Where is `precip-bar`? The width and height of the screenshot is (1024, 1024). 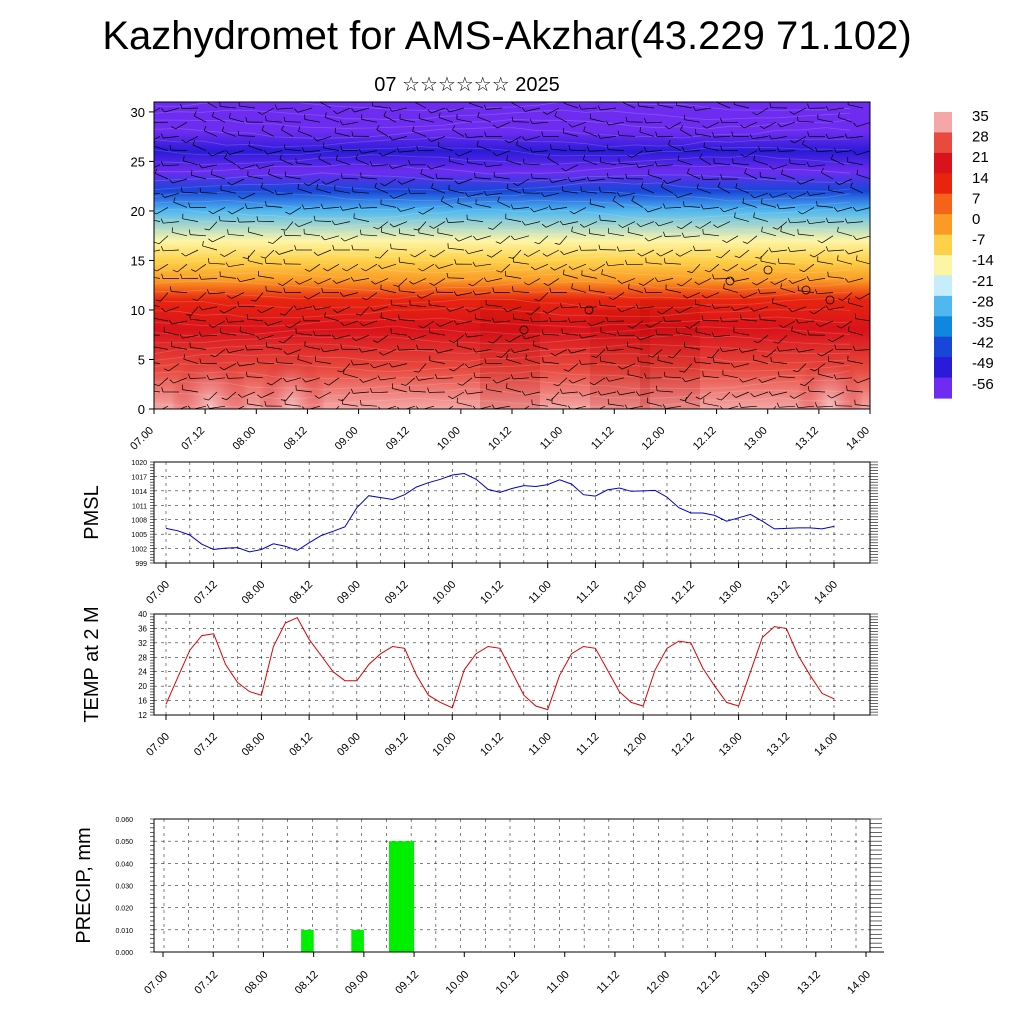 precip-bar is located at coordinates (307, 940).